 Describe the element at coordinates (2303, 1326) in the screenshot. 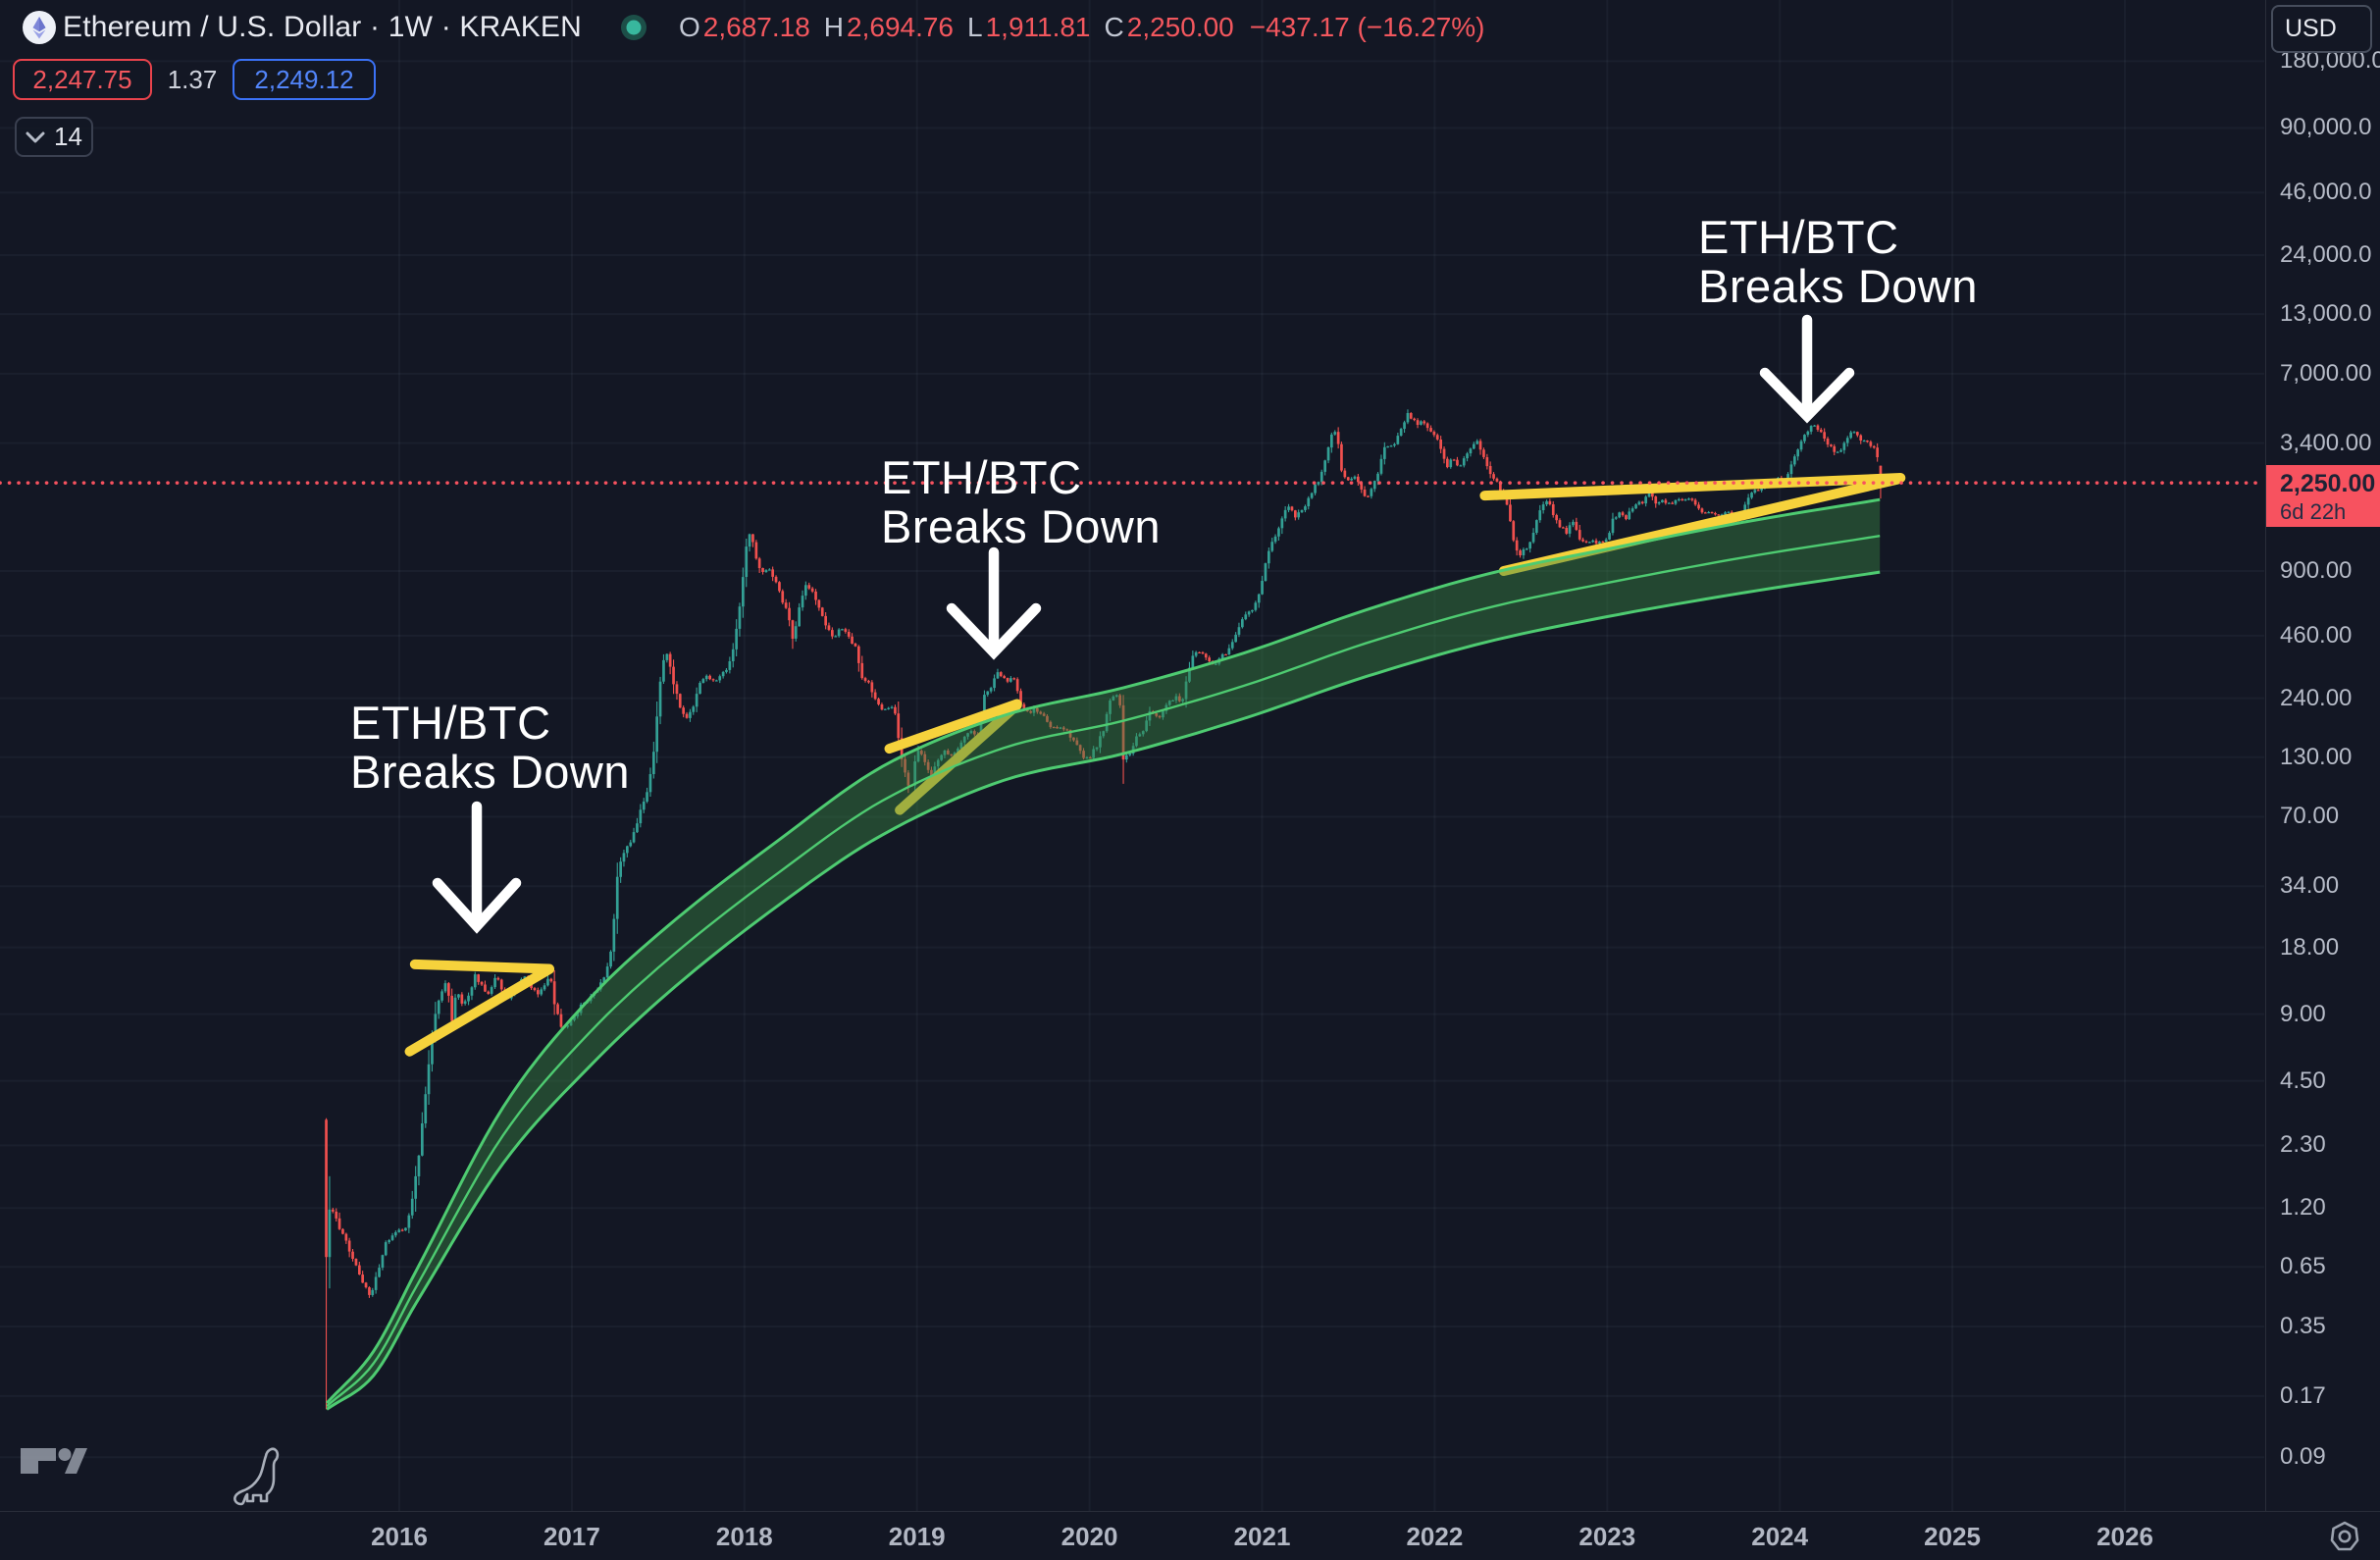

I see `price-tick-label: 0.35` at that location.